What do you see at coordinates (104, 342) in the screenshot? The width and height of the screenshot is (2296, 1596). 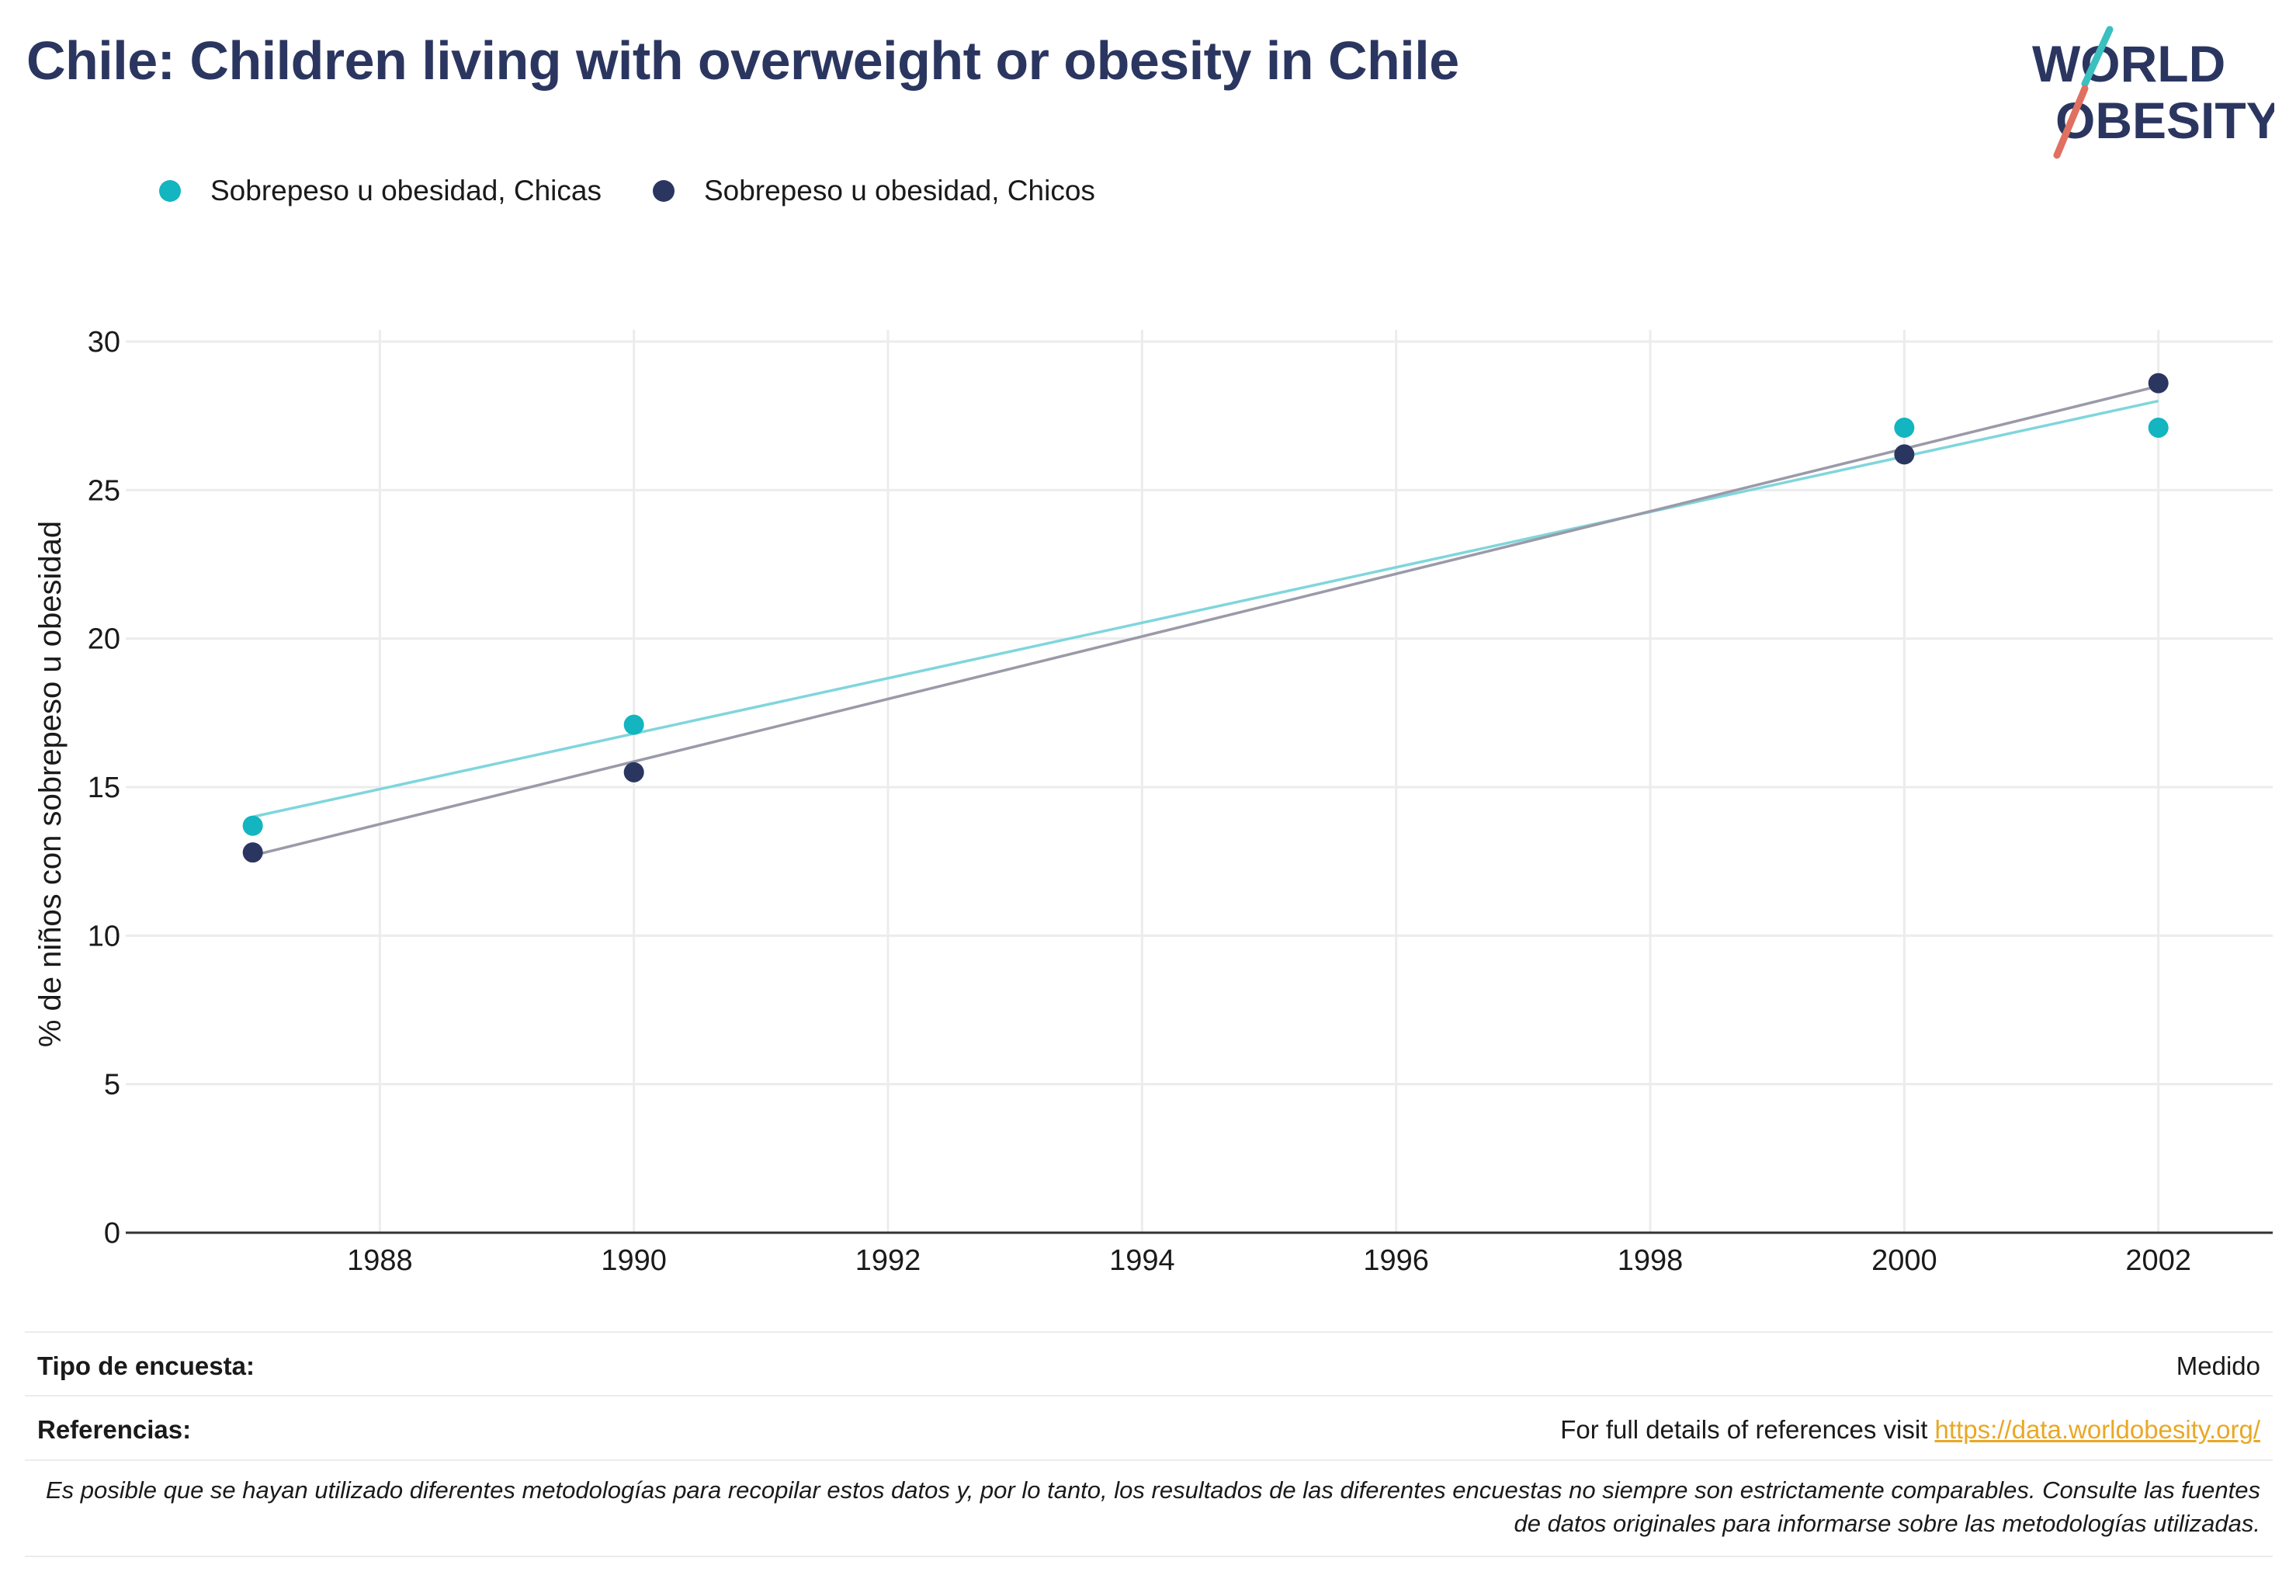 I see `y-tick-label-30: 30` at bounding box center [104, 342].